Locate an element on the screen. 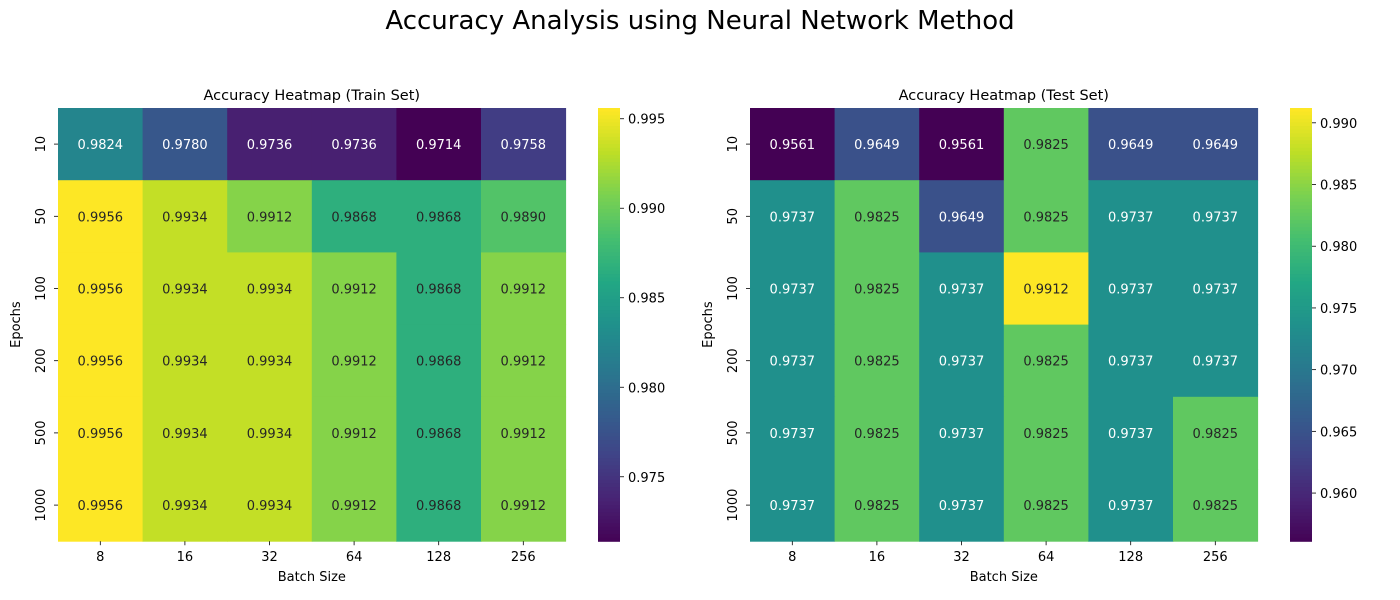  cell-value-label: 0.9714 is located at coordinates (439, 145).